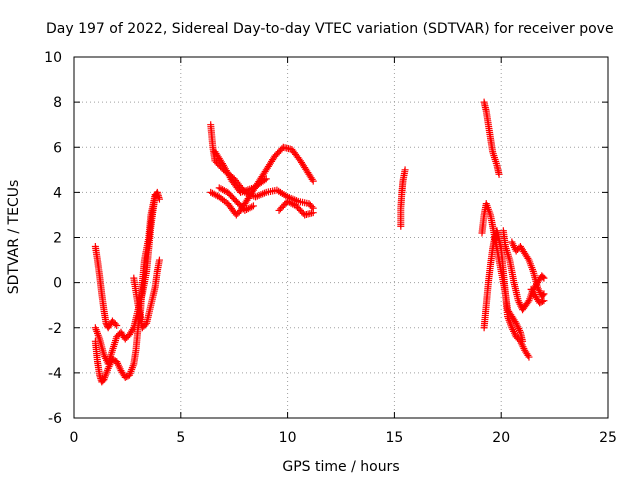  What do you see at coordinates (57, 103) in the screenshot?
I see `y-tick-label: 8` at bounding box center [57, 103].